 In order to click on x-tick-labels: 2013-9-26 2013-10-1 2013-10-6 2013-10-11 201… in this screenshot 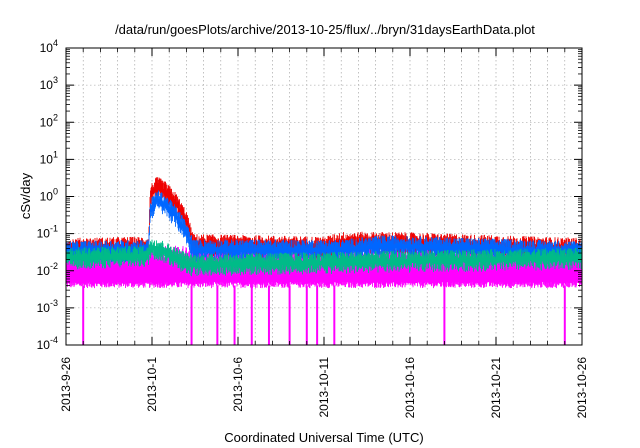, I will do `click(324, 388)`.